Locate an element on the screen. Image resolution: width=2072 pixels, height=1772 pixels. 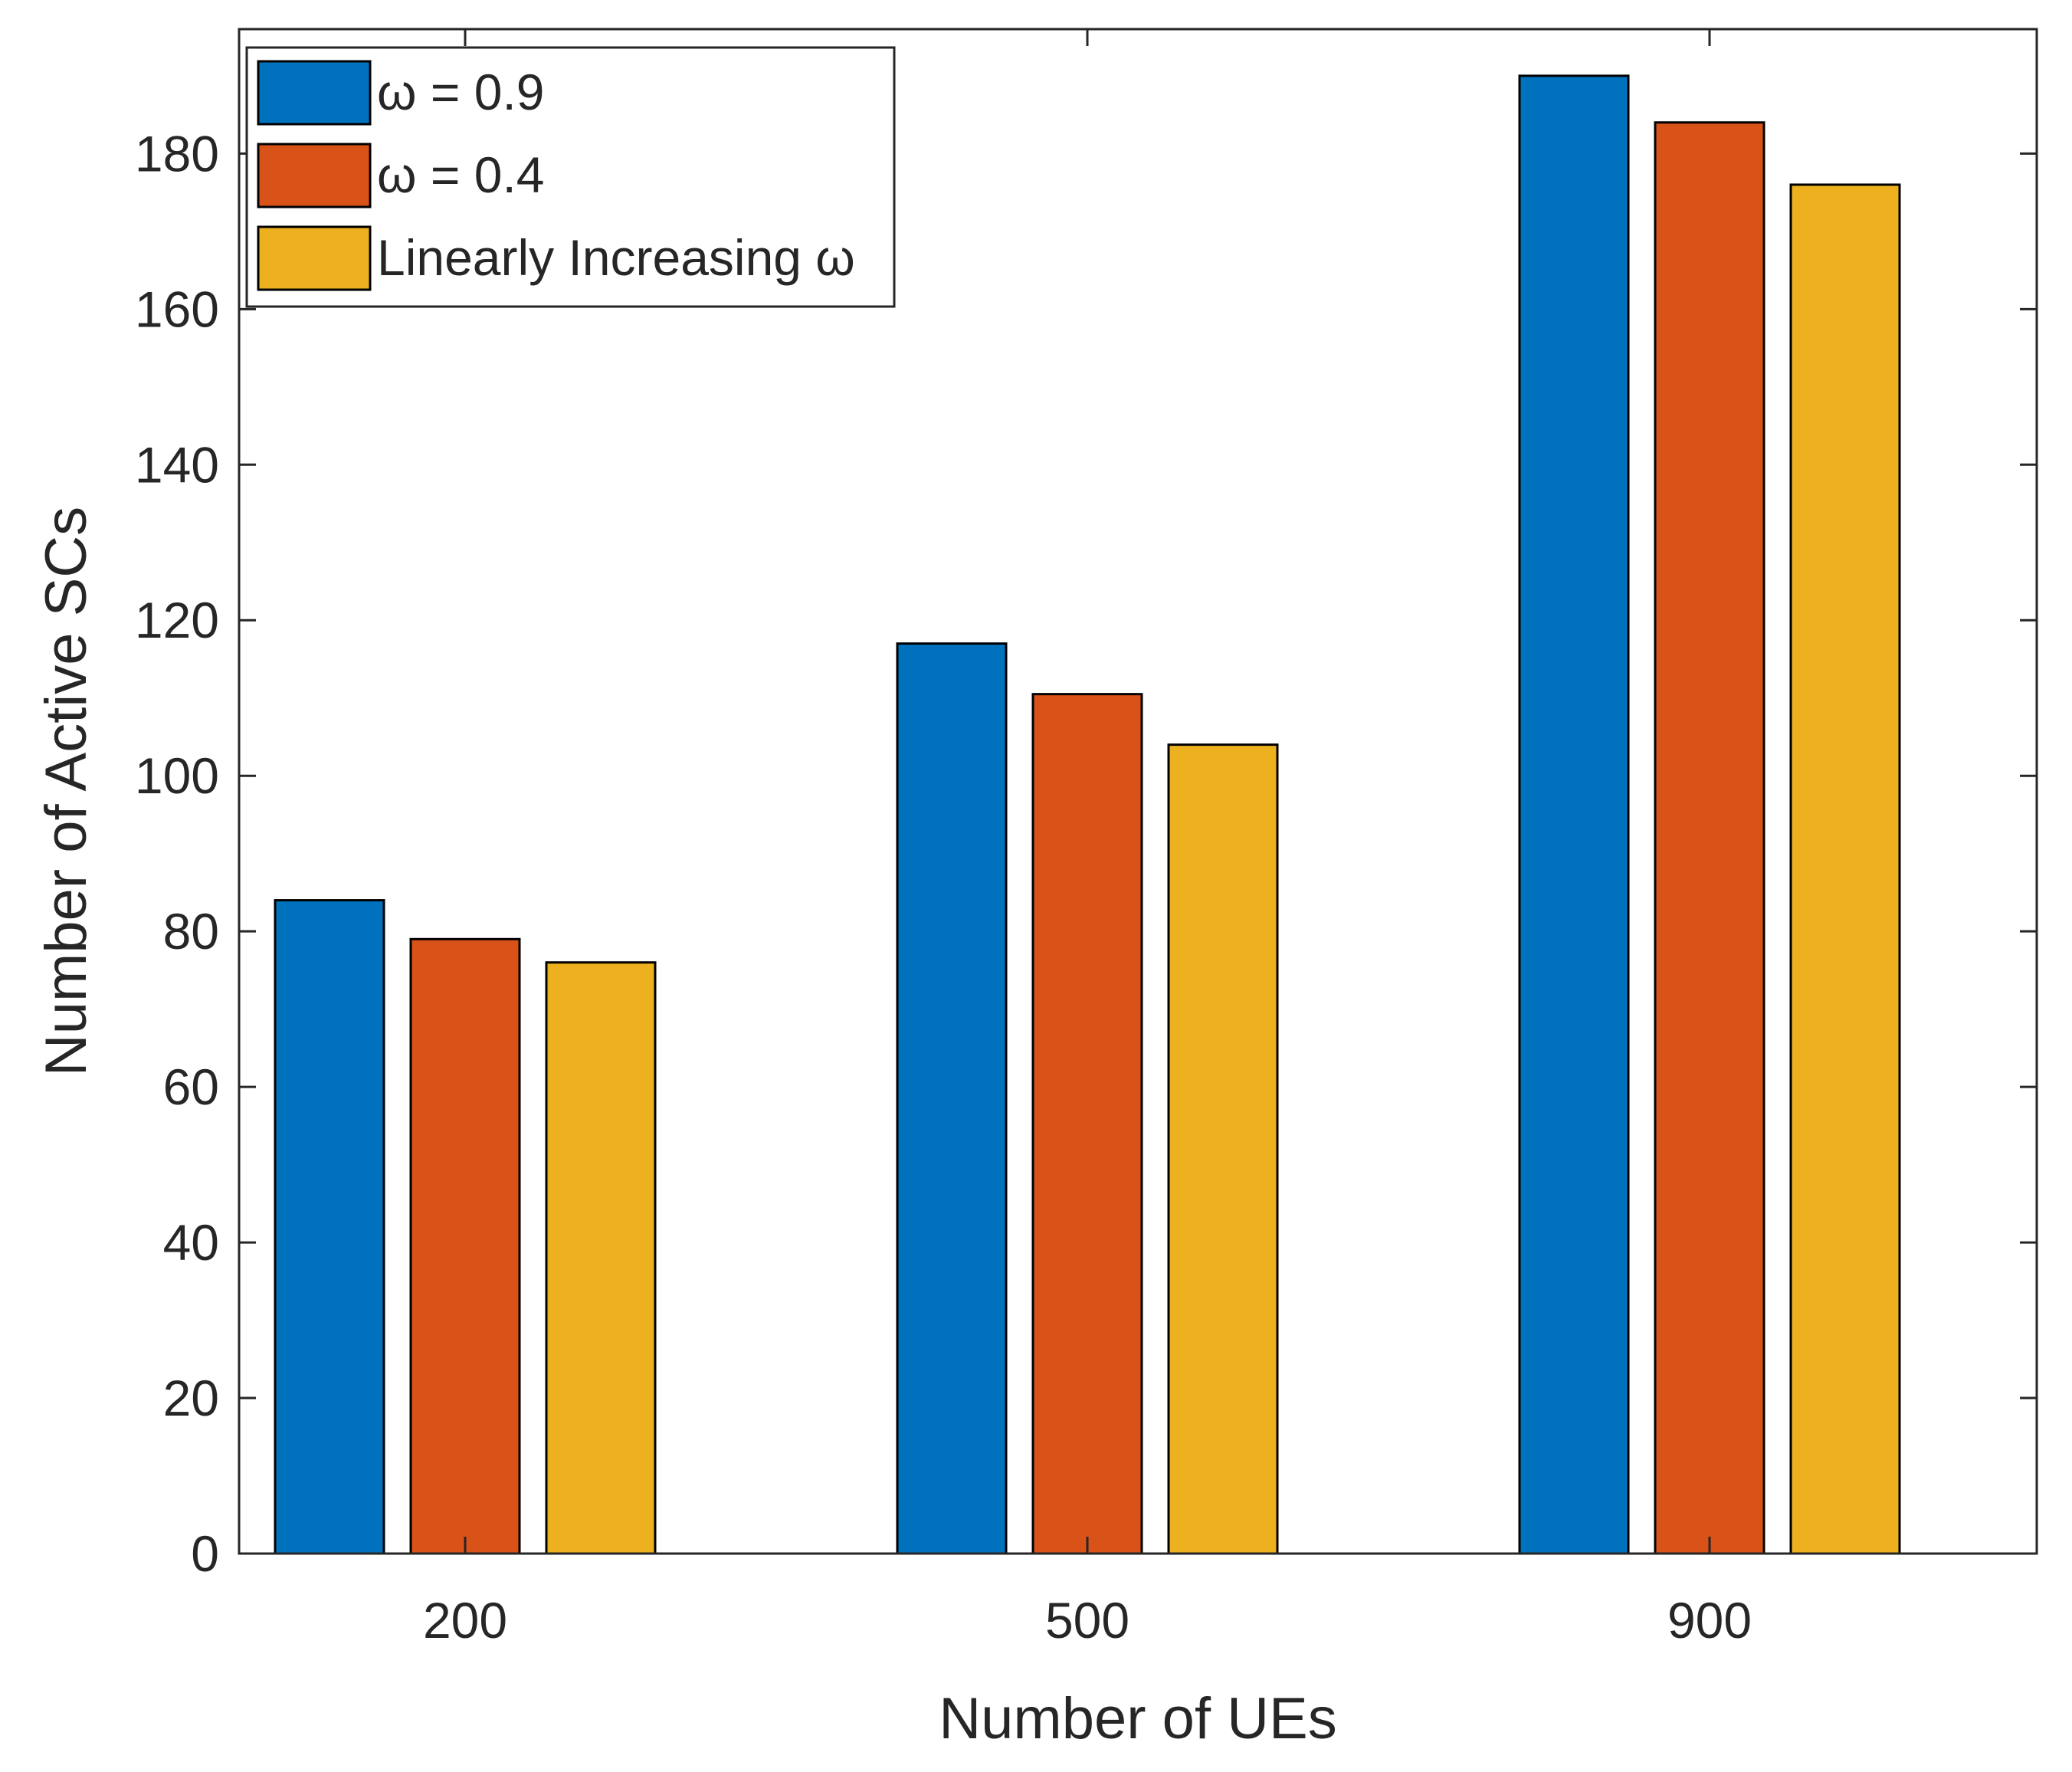
x-axis-label: Number of UEs is located at coordinates (1138, 1718).